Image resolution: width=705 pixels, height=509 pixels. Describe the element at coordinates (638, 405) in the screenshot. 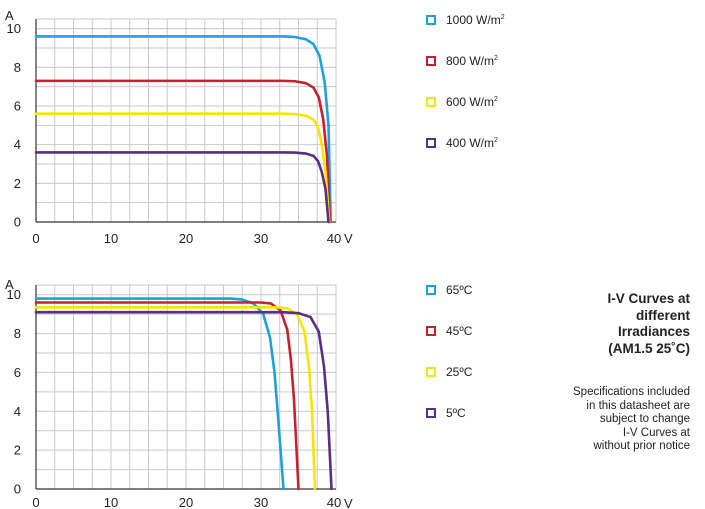

I see `note-body-line: in this datasheet are` at that location.